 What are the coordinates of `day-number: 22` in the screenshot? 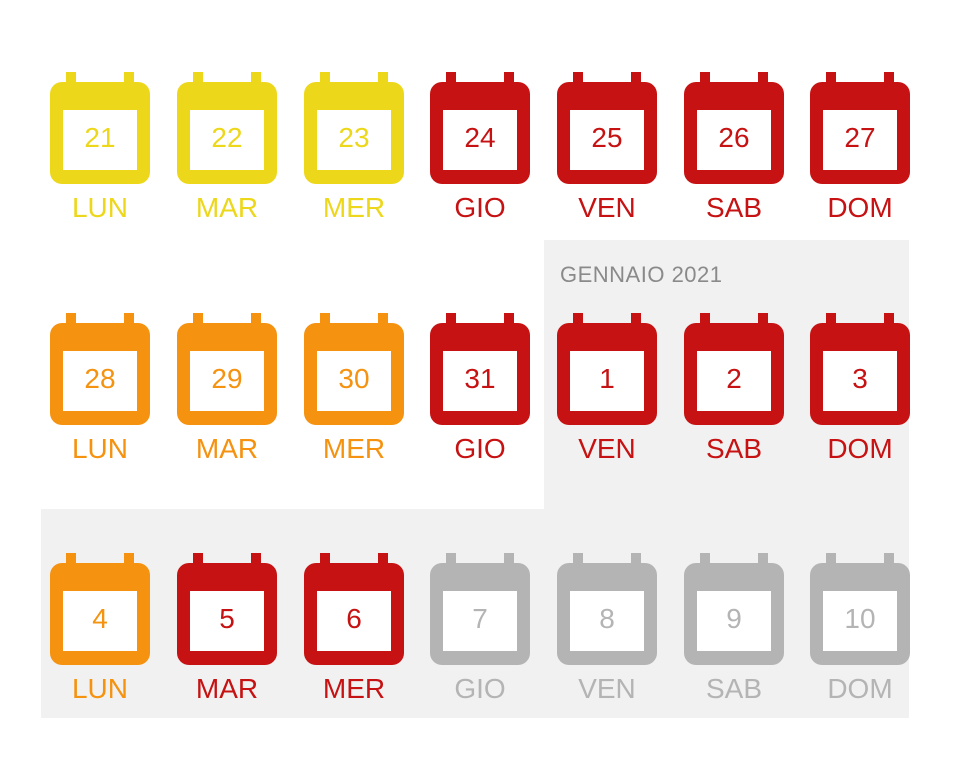 It's located at (227, 137).